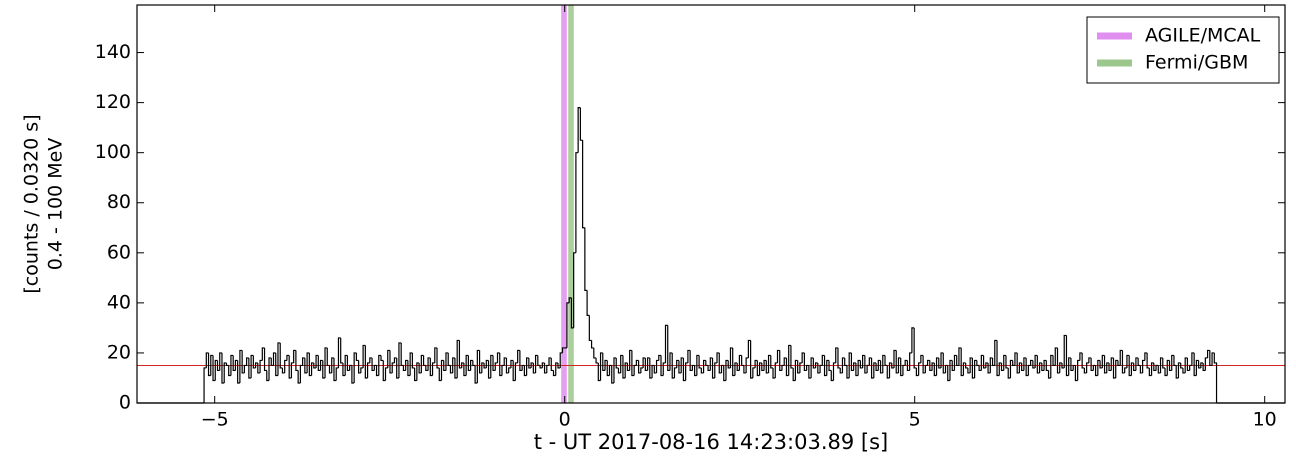 The image size is (1296, 458). Describe the element at coordinates (32, 203) in the screenshot. I see `y-axis-label: [counts / 0.0320 s]` at that location.